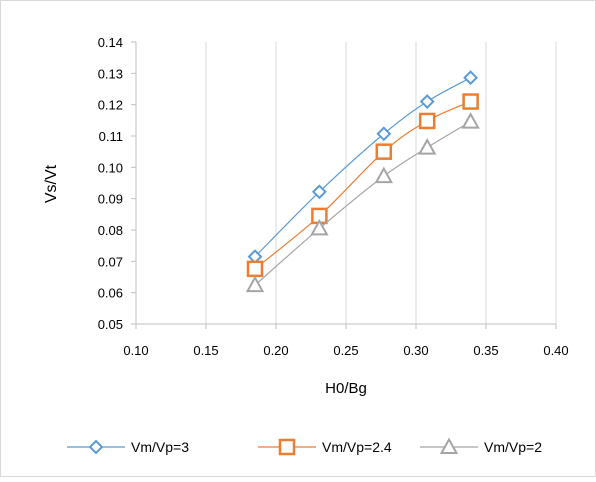 This screenshot has height=482, width=596. Describe the element at coordinates (160, 447) in the screenshot. I see `legend-label: Vm/Vp=3` at that location.